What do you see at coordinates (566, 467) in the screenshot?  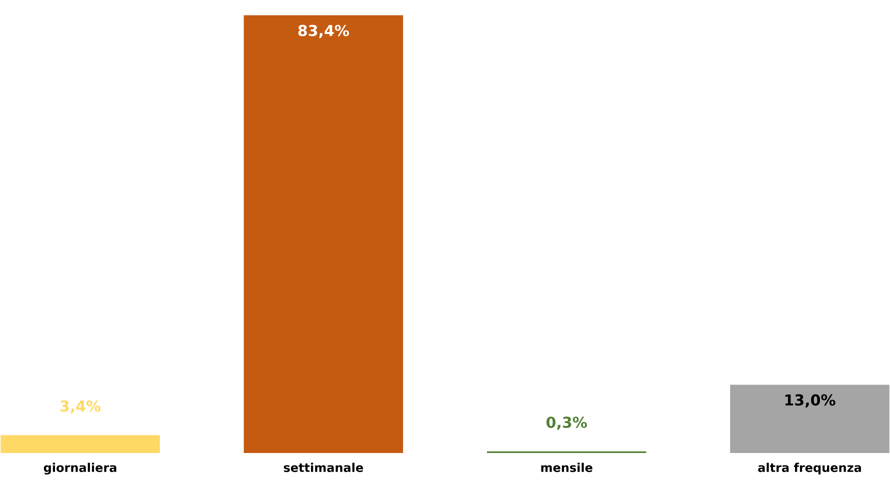 I see `x-tick-label: mensile` at bounding box center [566, 467].